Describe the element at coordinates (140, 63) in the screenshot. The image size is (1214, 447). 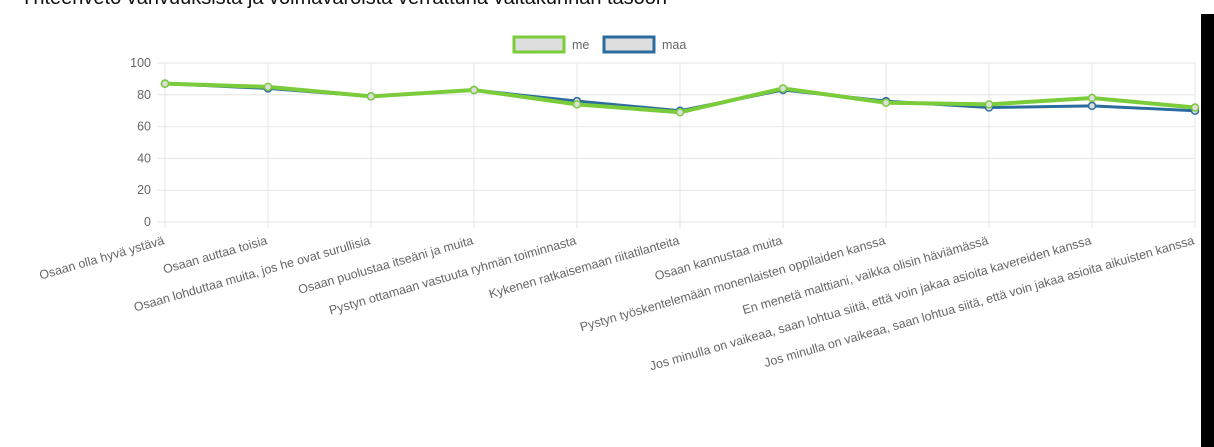
I see `y-tick-label: 100` at that location.